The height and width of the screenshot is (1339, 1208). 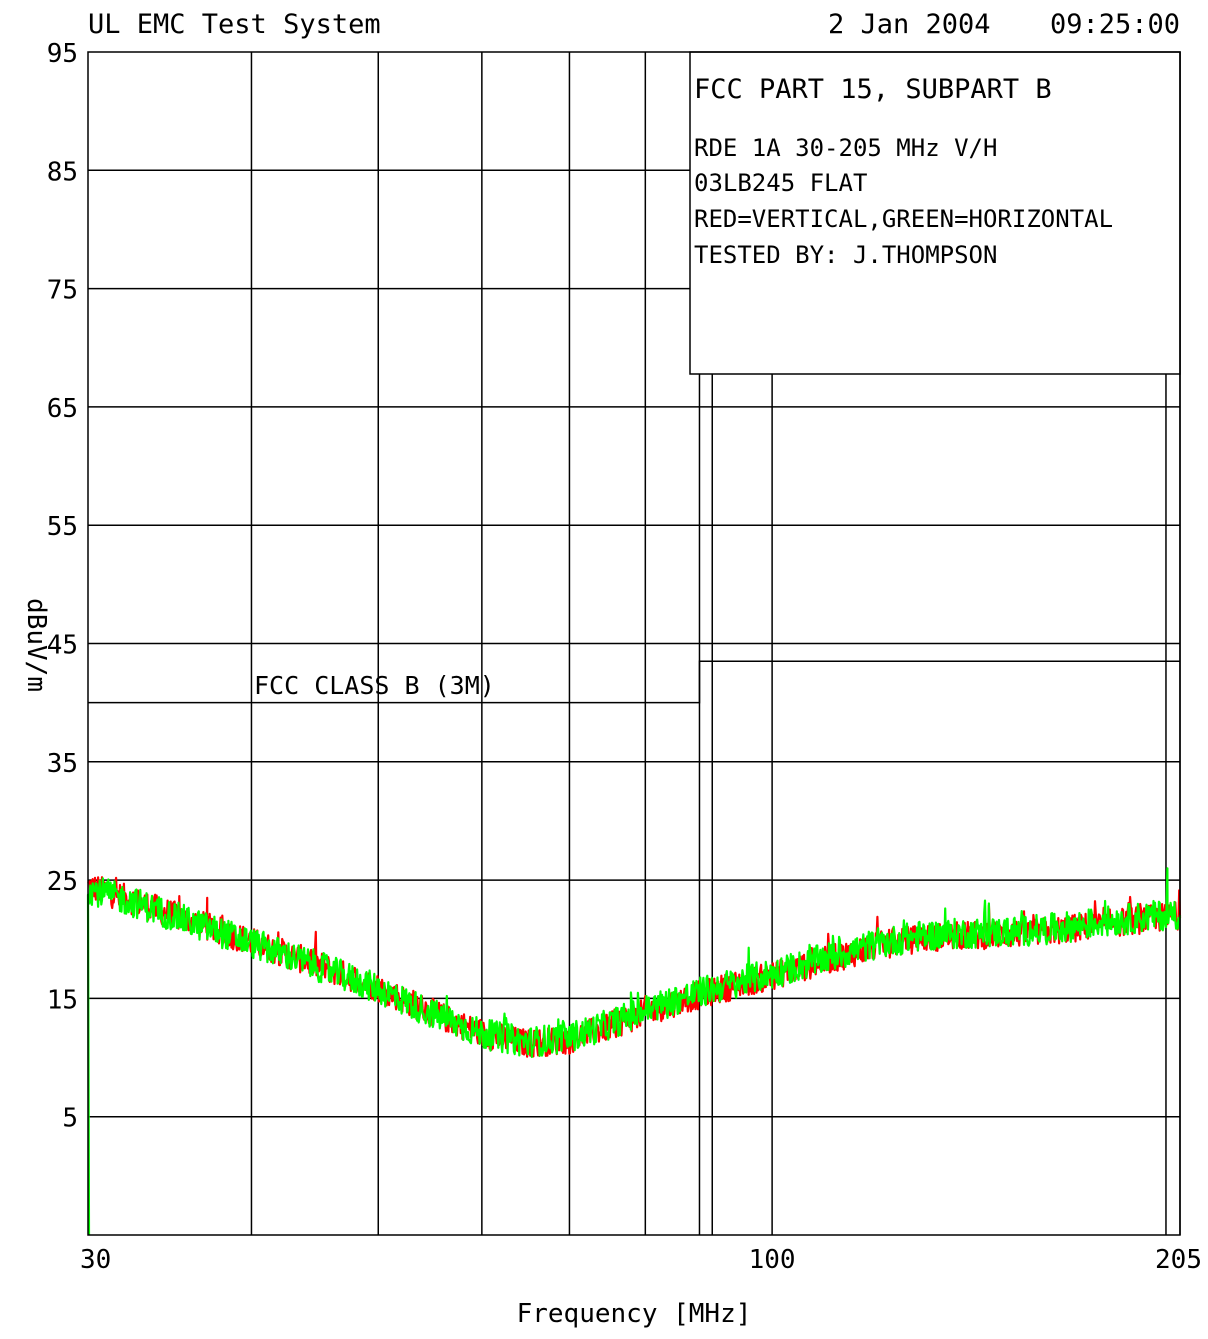 What do you see at coordinates (62, 54) in the screenshot?
I see `y-tick-95: 95` at bounding box center [62, 54].